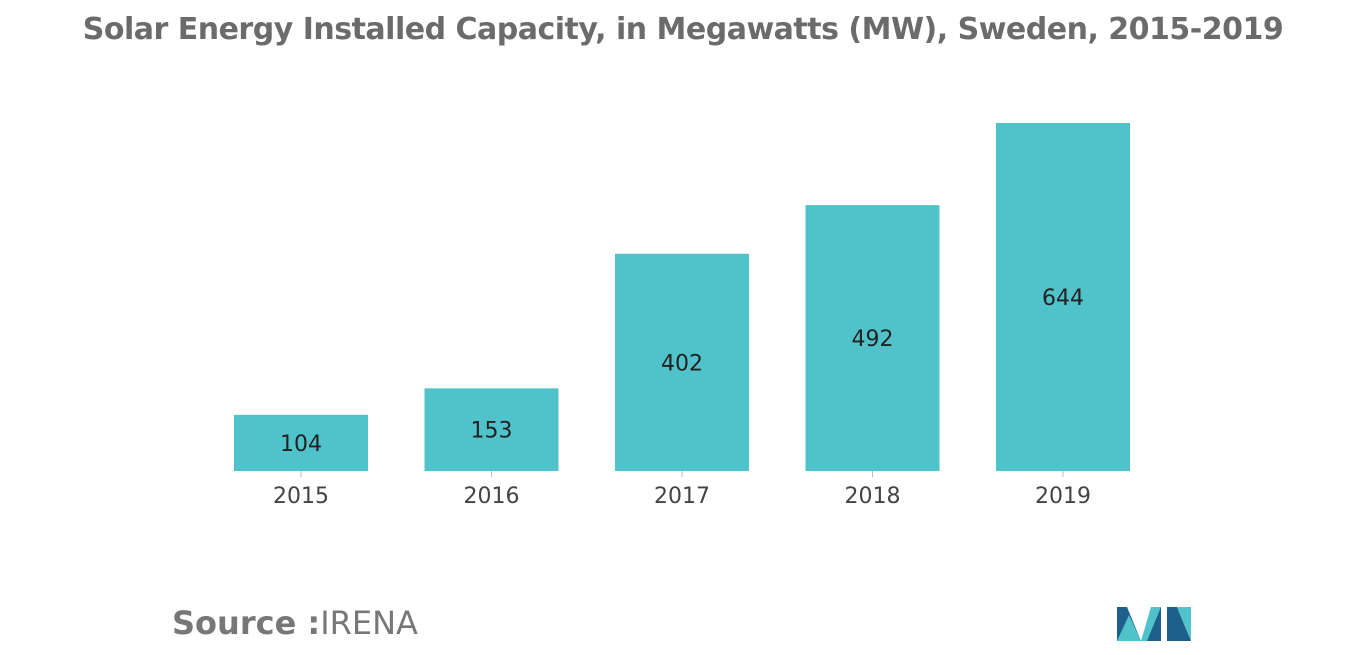 This screenshot has width=1366, height=655. Describe the element at coordinates (1063, 496) in the screenshot. I see `x-tick-label-2019: 2019` at that location.